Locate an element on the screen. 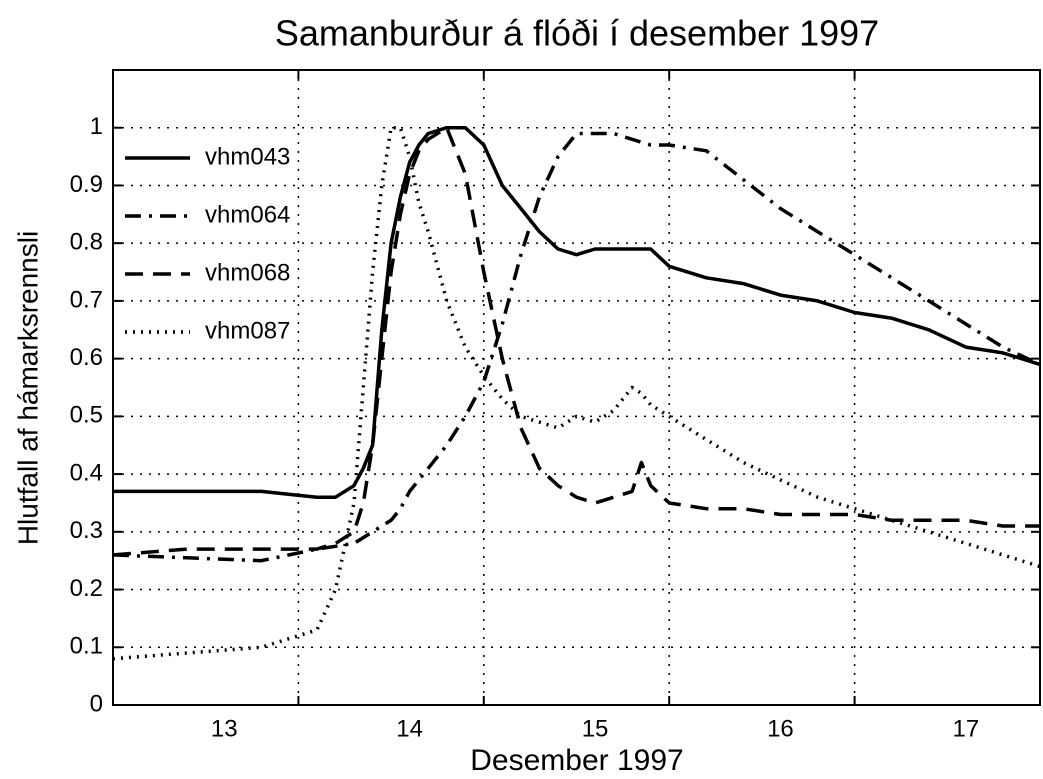 The width and height of the screenshot is (1043, 779). y-tick-label: 0 is located at coordinates (96, 703).